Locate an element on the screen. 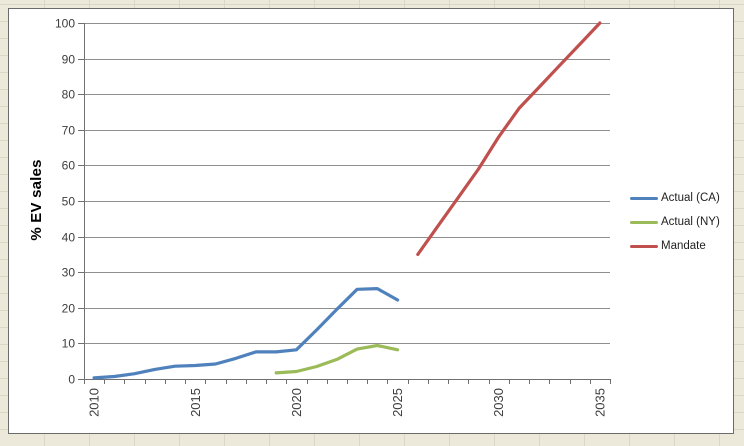 This screenshot has width=744, height=446. series-line-mandate is located at coordinates (509, 138).